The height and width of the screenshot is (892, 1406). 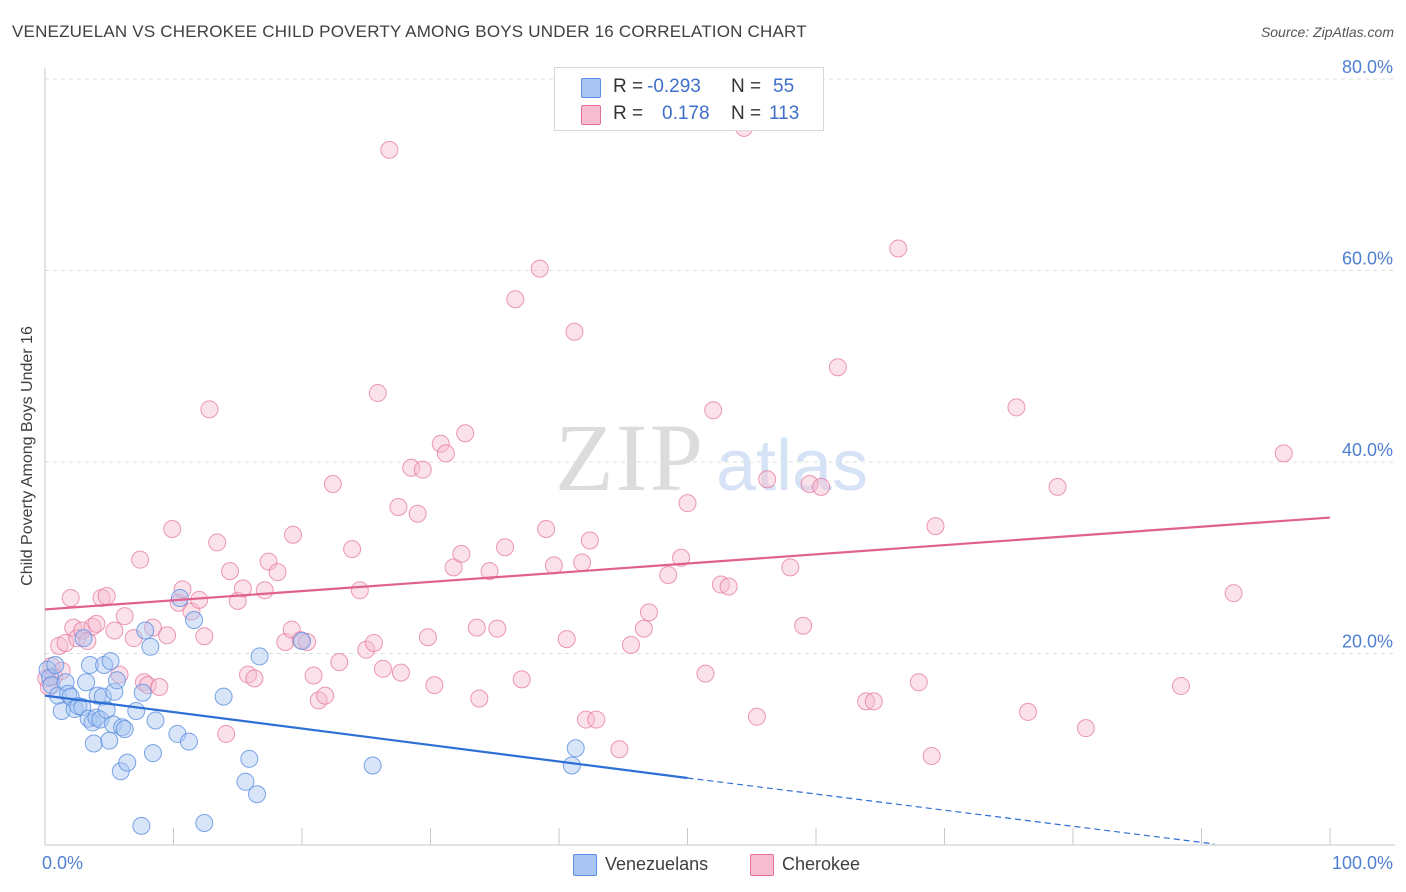 I want to click on y-tick-label: 80.0%, so click(x=1367, y=67).